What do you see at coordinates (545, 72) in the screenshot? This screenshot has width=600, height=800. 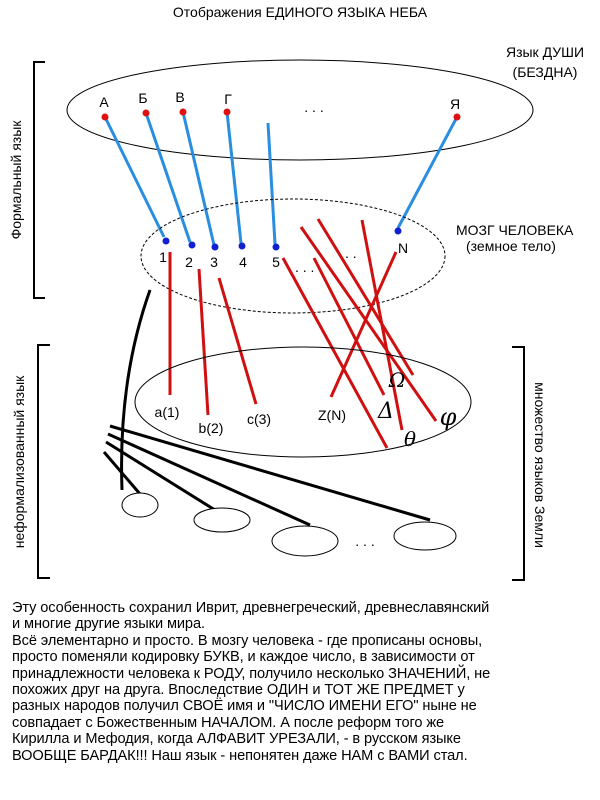 I see `soul-sublabel: (БЕЗДНА)` at bounding box center [545, 72].